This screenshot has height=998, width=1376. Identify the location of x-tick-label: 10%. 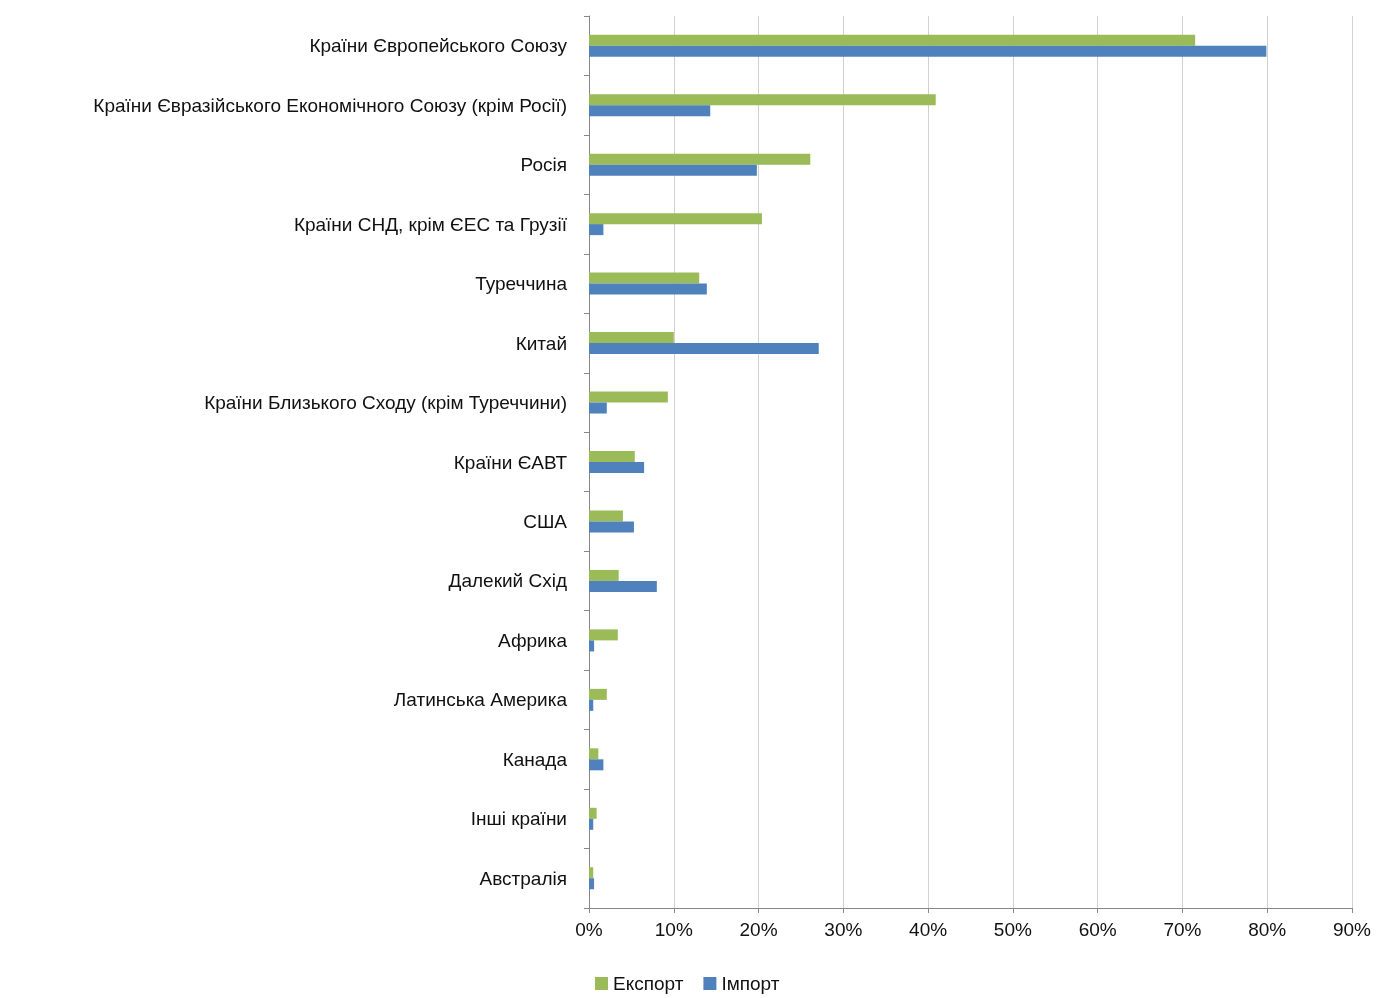
(673, 929).